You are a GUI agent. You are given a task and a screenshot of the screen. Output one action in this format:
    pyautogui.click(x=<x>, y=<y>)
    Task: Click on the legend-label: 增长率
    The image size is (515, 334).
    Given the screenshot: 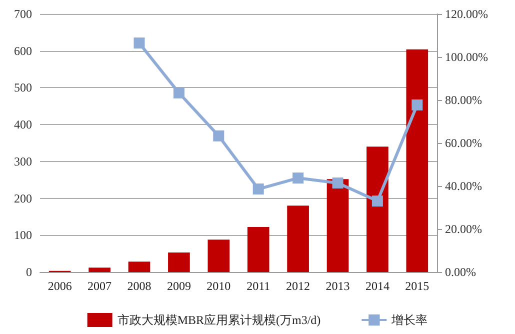 What is the action you would take?
    pyautogui.click(x=409, y=320)
    